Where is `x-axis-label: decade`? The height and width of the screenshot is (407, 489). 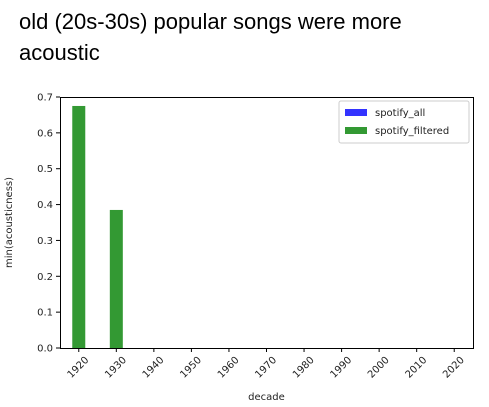
x-axis-label: decade is located at coordinates (266, 397).